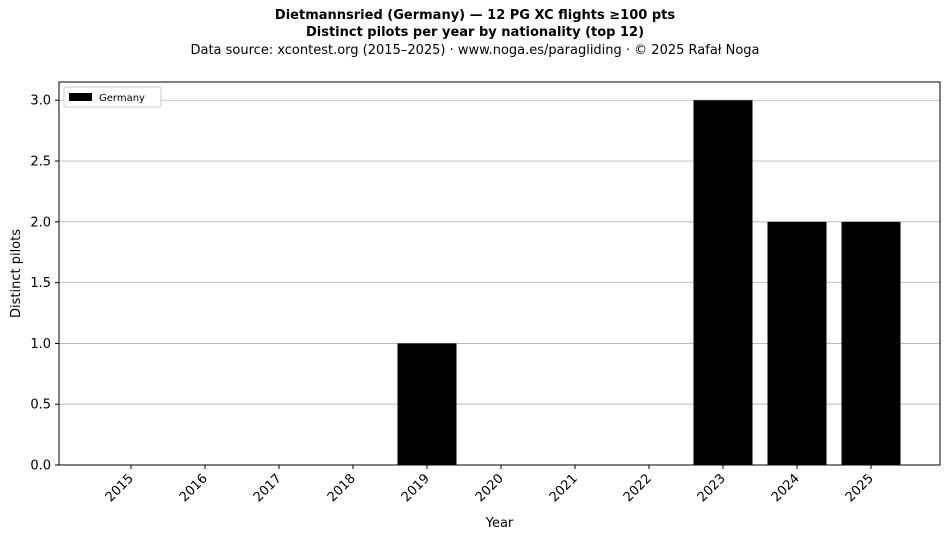  I want to click on legend: Germany, so click(112, 97).